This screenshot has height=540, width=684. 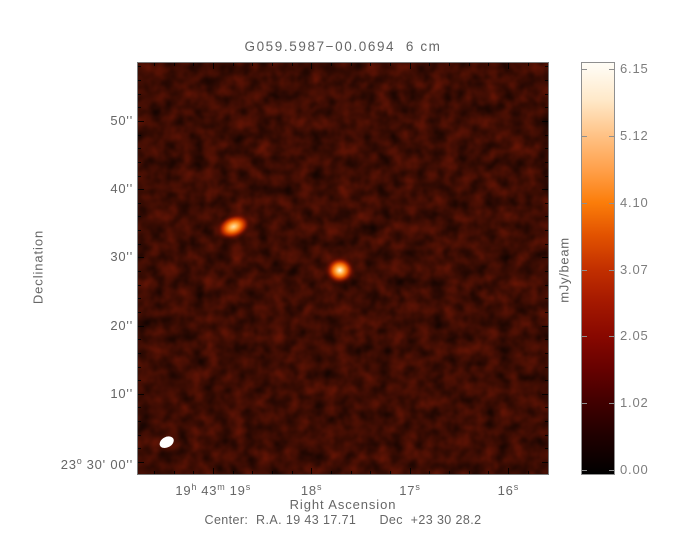 I want to click on x-tick-label: 18s, so click(x=311, y=489).